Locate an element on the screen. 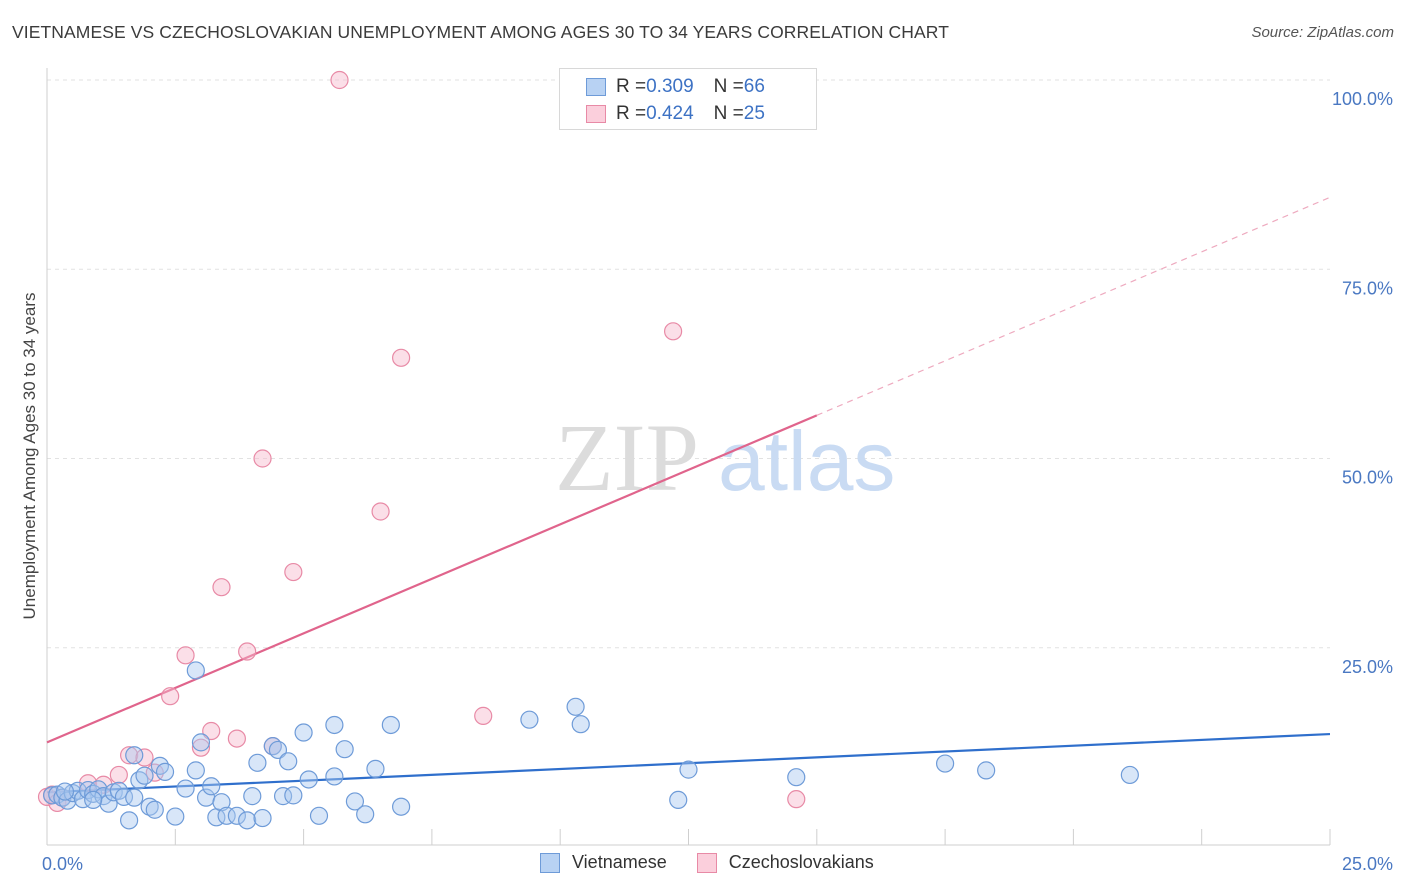  x-tick-label: 0.0% is located at coordinates (62, 864).